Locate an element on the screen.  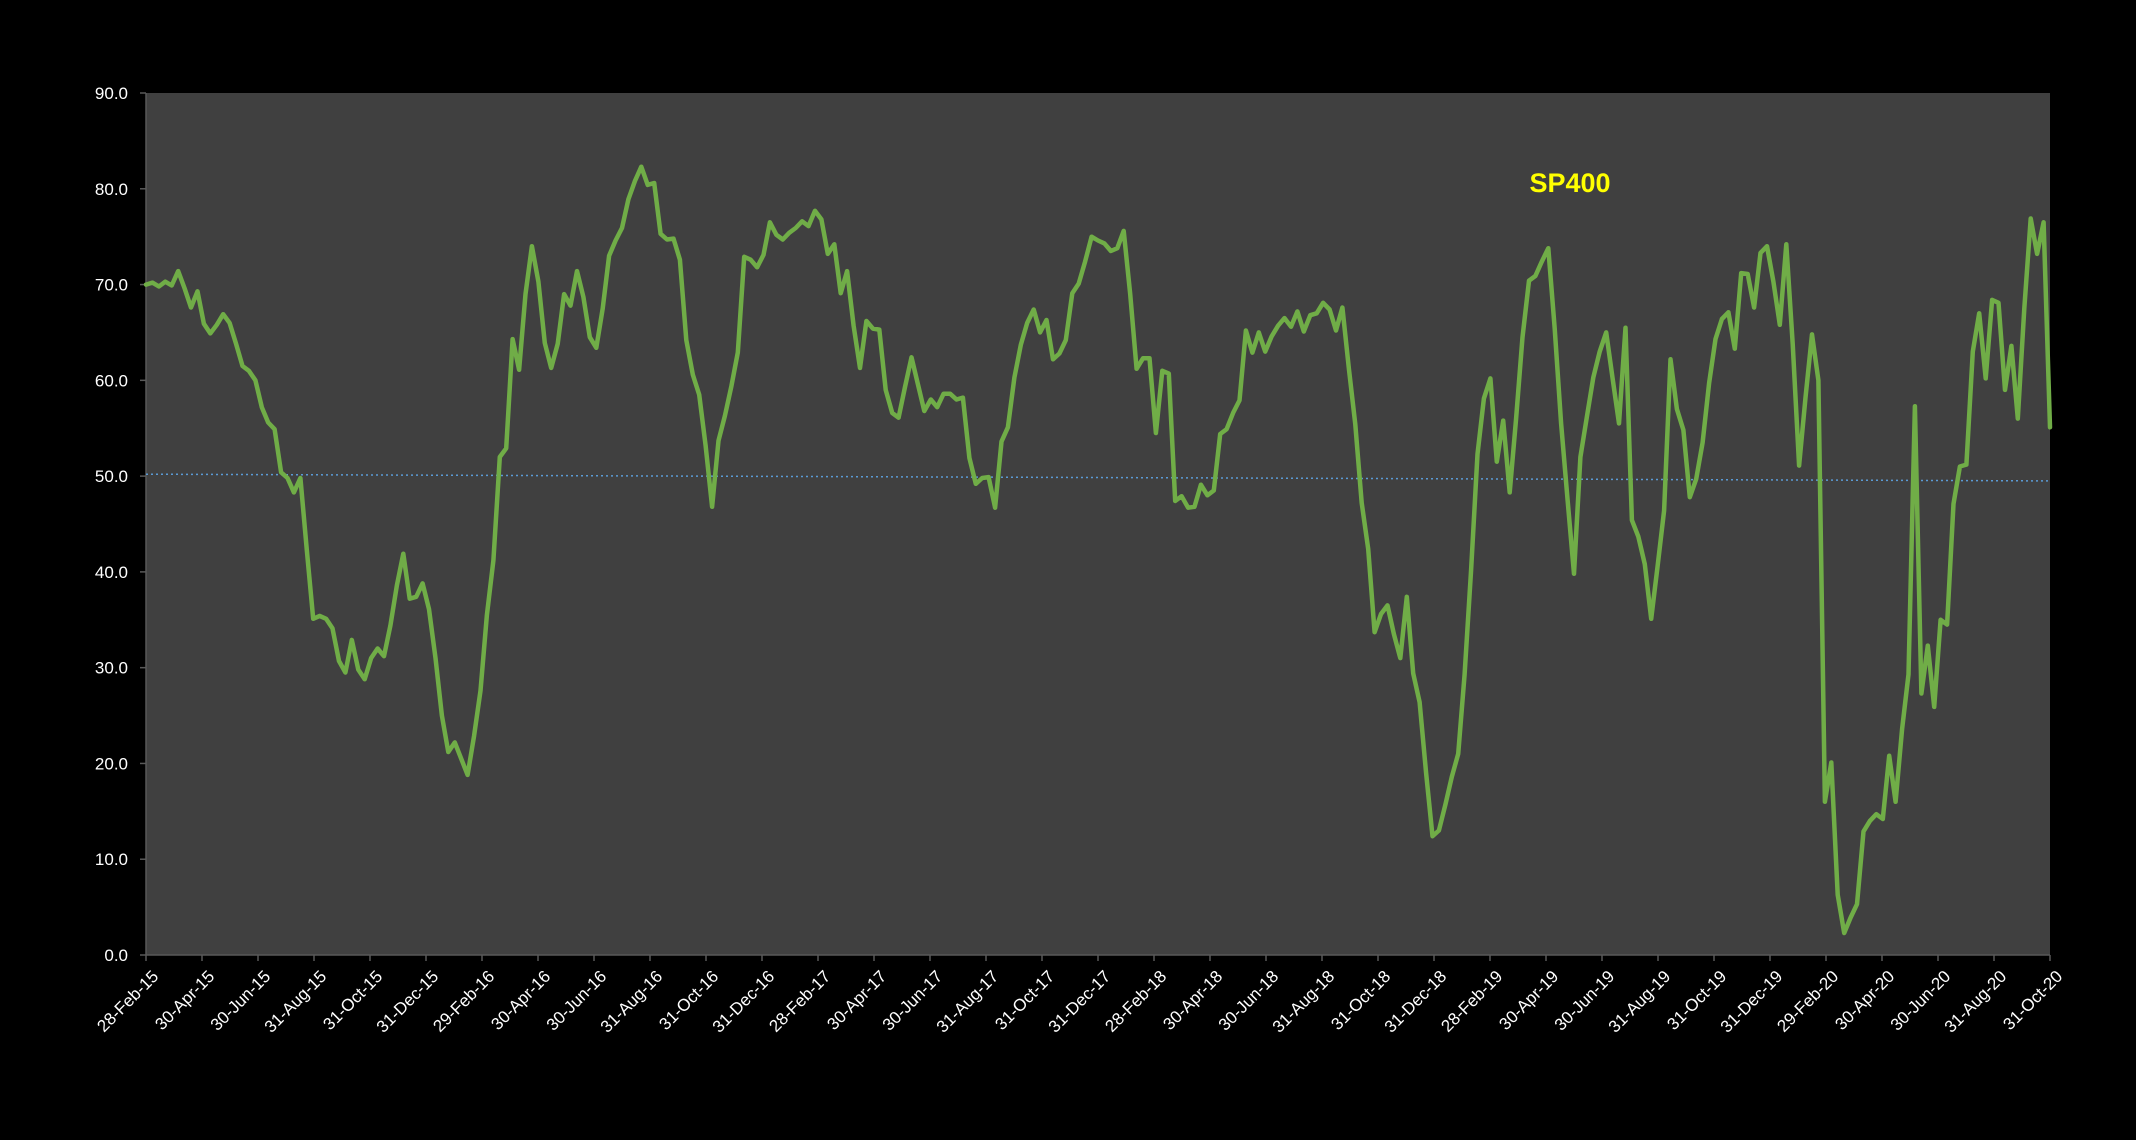
y-tick-label: 50.0 is located at coordinates (111, 476).